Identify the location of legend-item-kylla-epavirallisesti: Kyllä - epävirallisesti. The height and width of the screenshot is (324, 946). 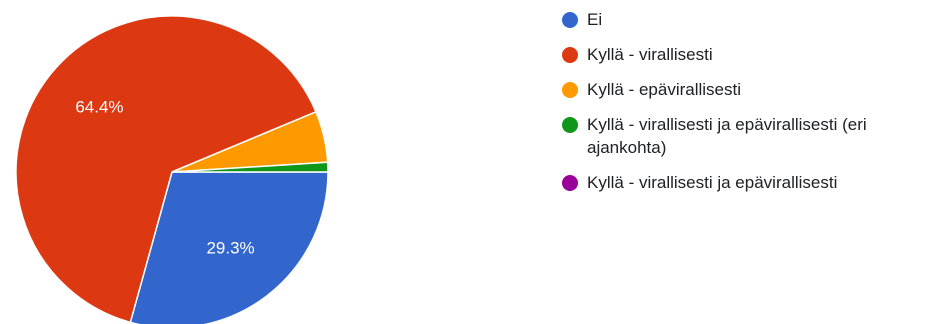
(752, 89).